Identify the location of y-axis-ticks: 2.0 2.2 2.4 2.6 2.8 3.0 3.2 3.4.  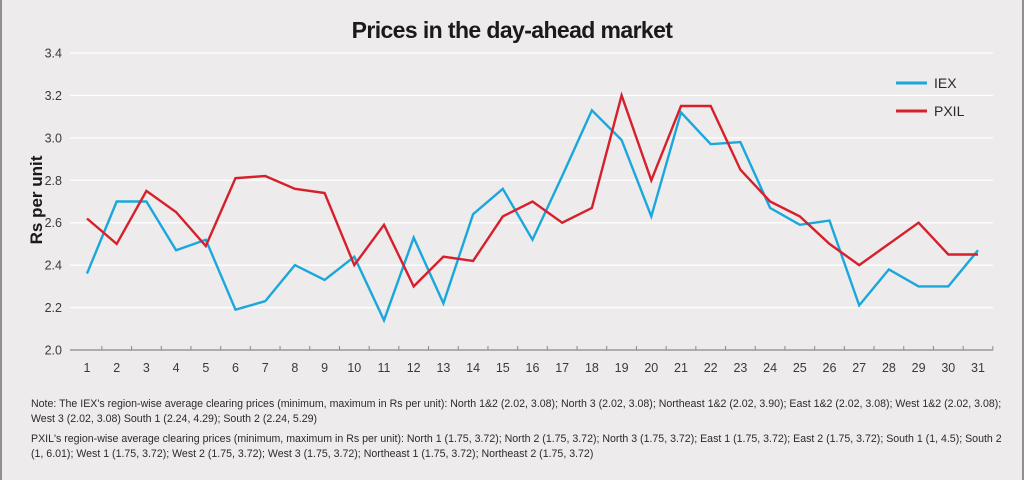
(53, 202).